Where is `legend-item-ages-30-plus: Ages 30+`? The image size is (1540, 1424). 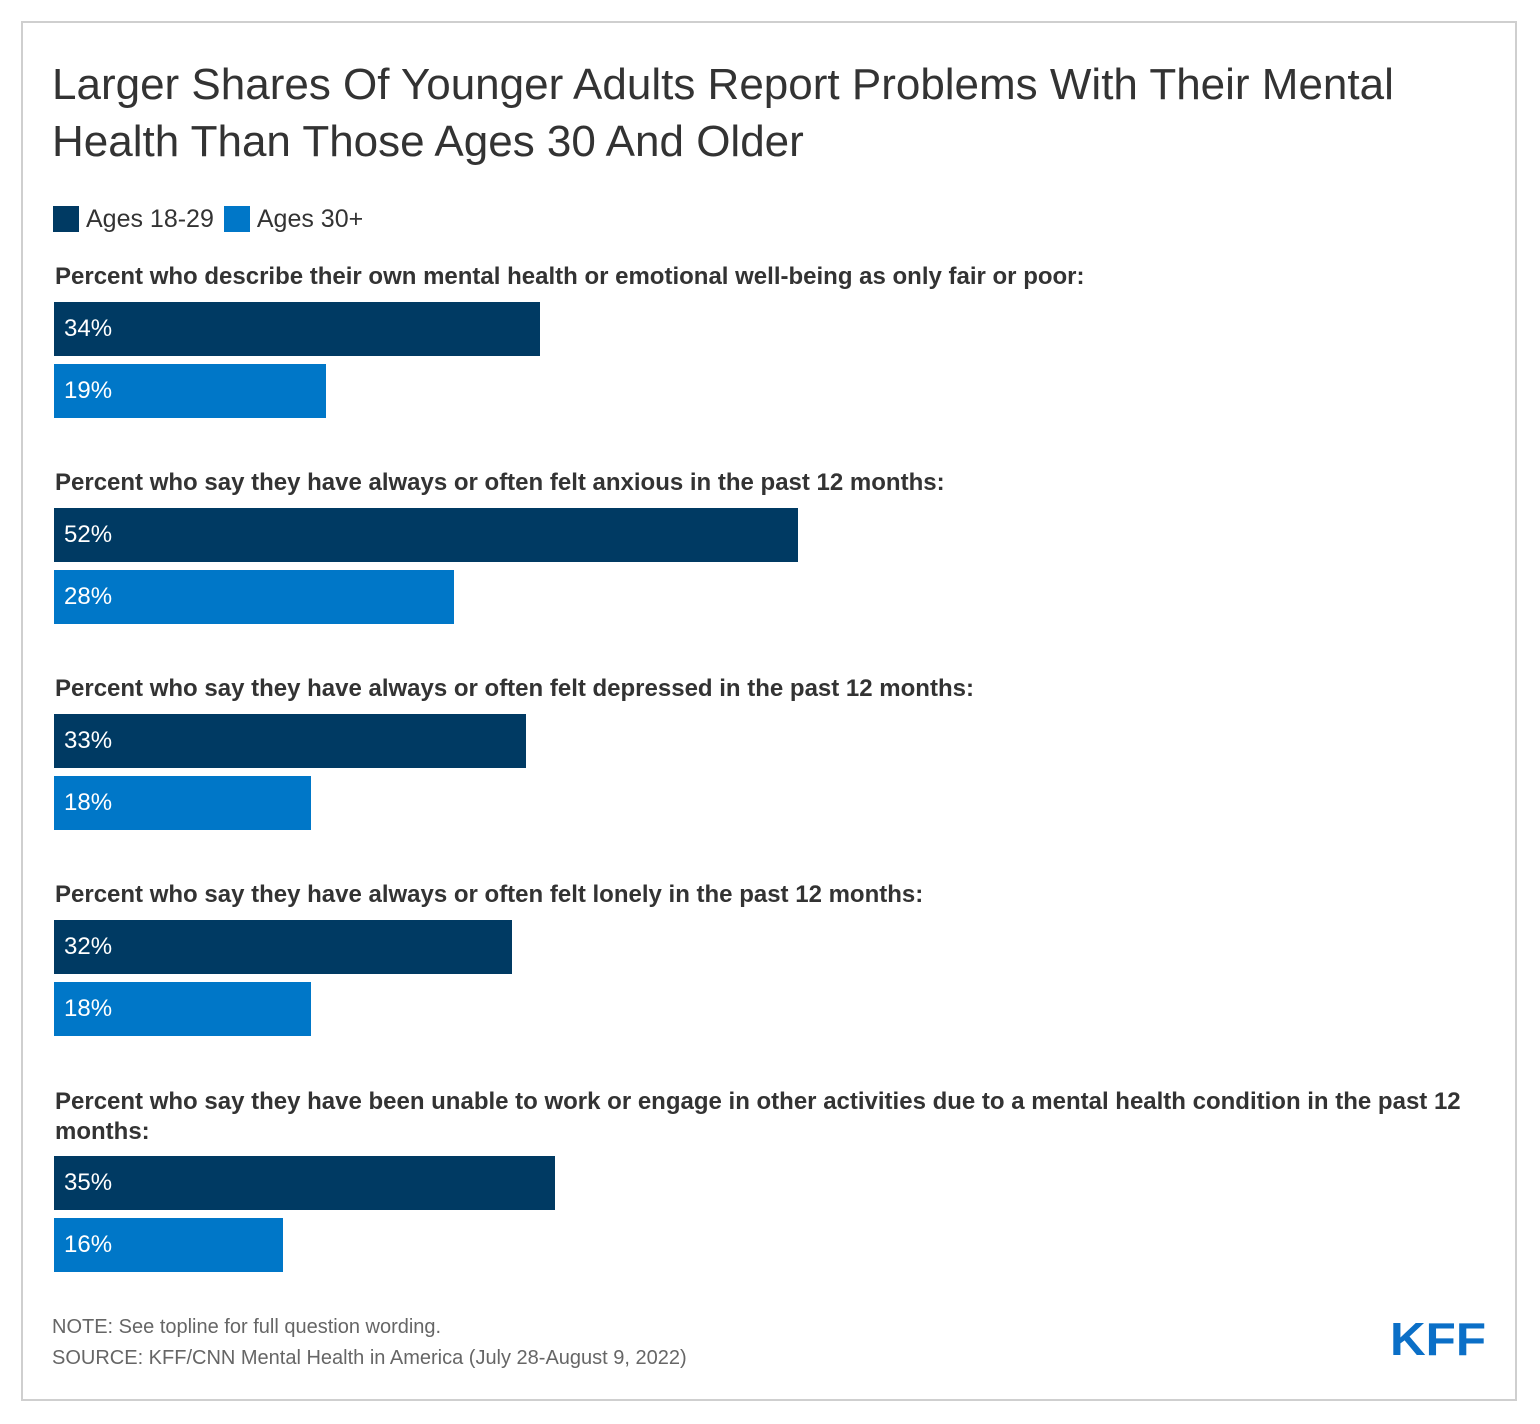
legend-item-ages-30-plus: Ages 30+ is located at coordinates (293, 219).